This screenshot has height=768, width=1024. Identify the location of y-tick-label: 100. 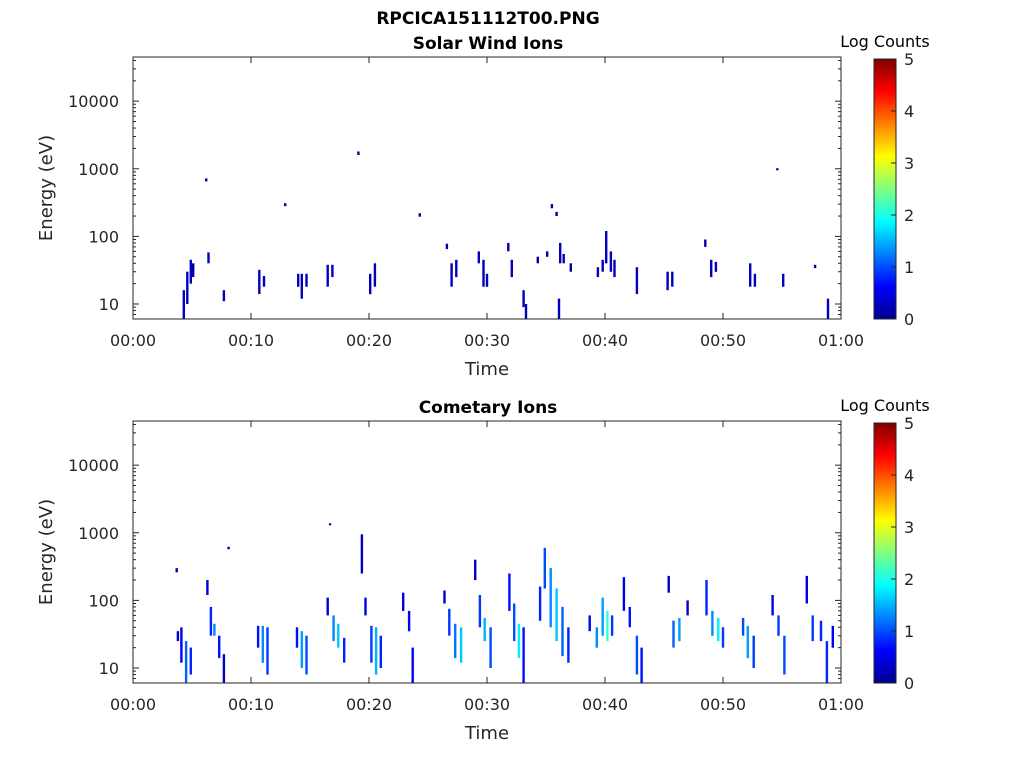
(103, 600).